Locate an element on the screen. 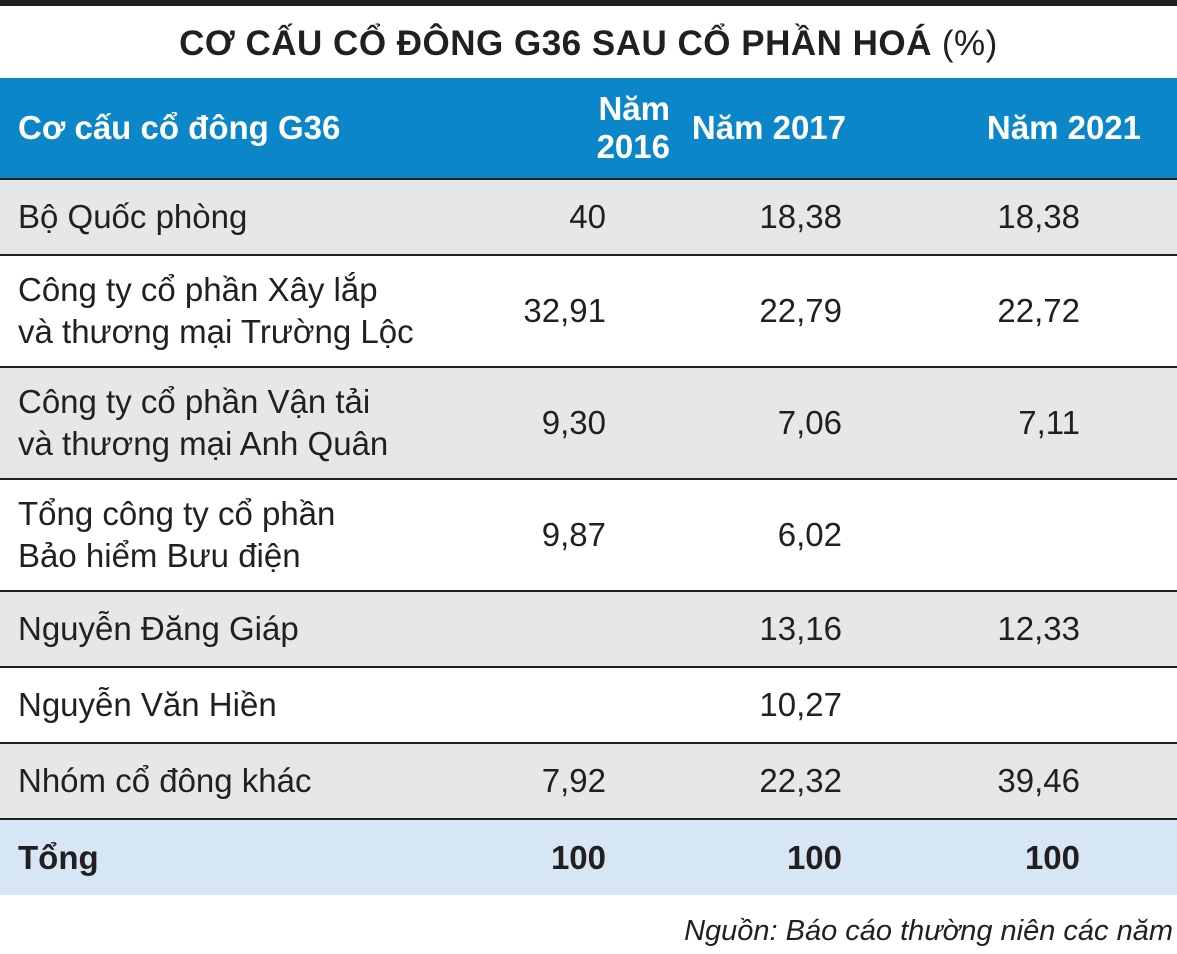 This screenshot has width=1177, height=954. header-2017: Năm 2017 is located at coordinates (758, 129).